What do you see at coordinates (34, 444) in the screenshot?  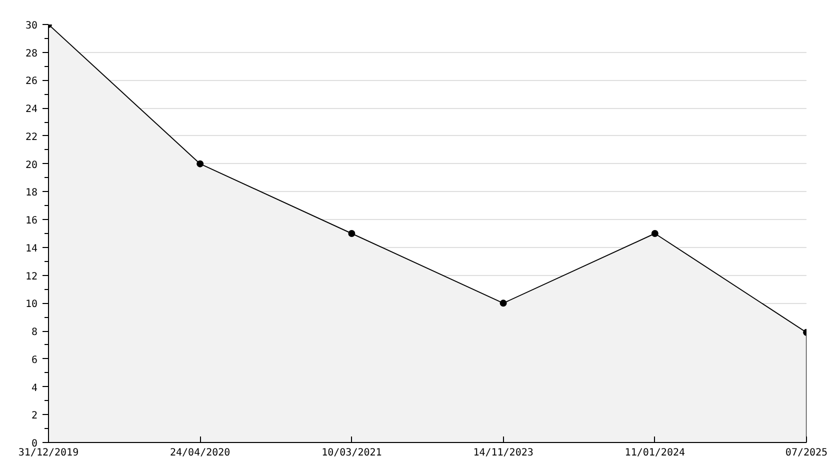 I see `y-tick-label: 0` at bounding box center [34, 444].